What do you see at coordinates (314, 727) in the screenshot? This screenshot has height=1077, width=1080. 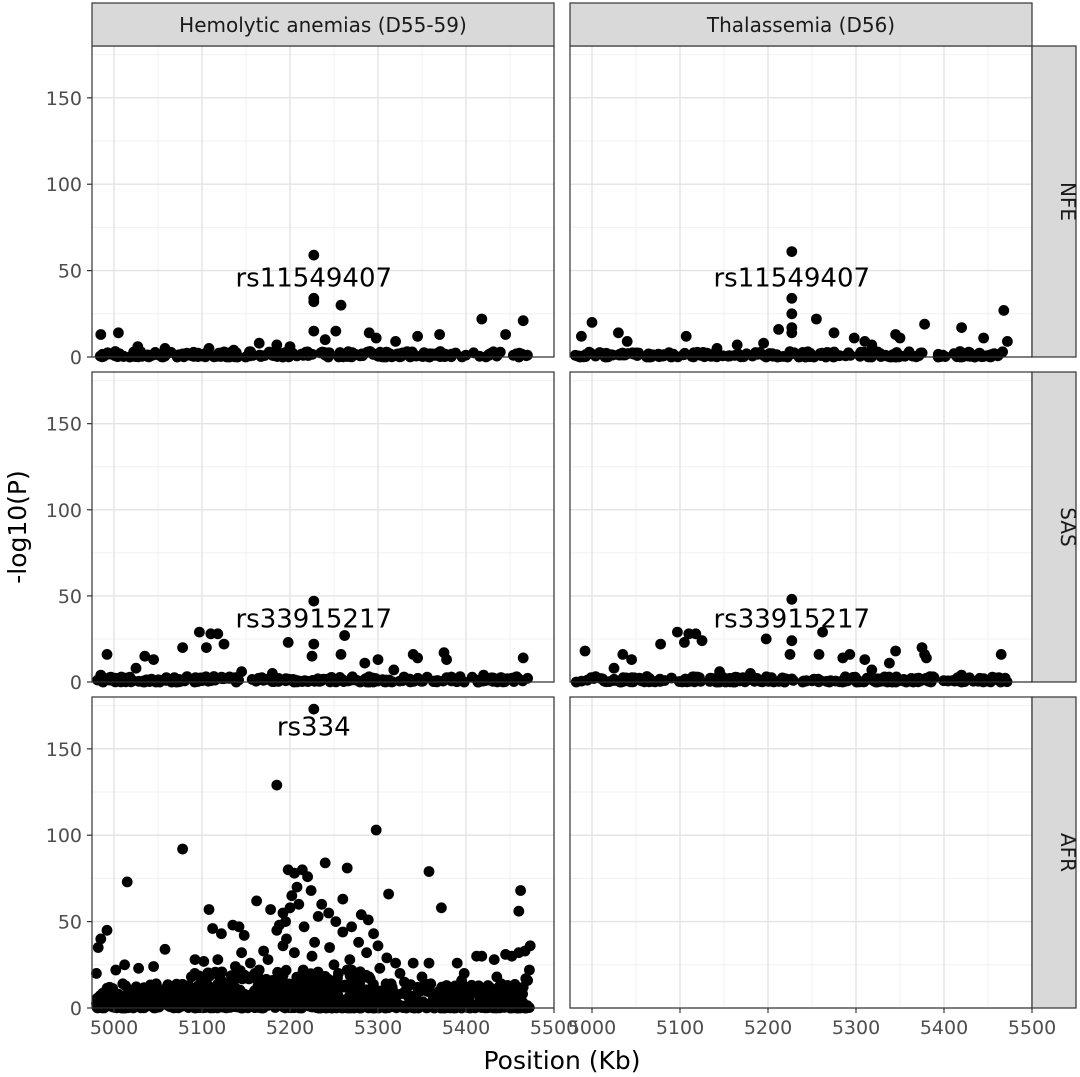 I see `snp-label: rs334` at bounding box center [314, 727].